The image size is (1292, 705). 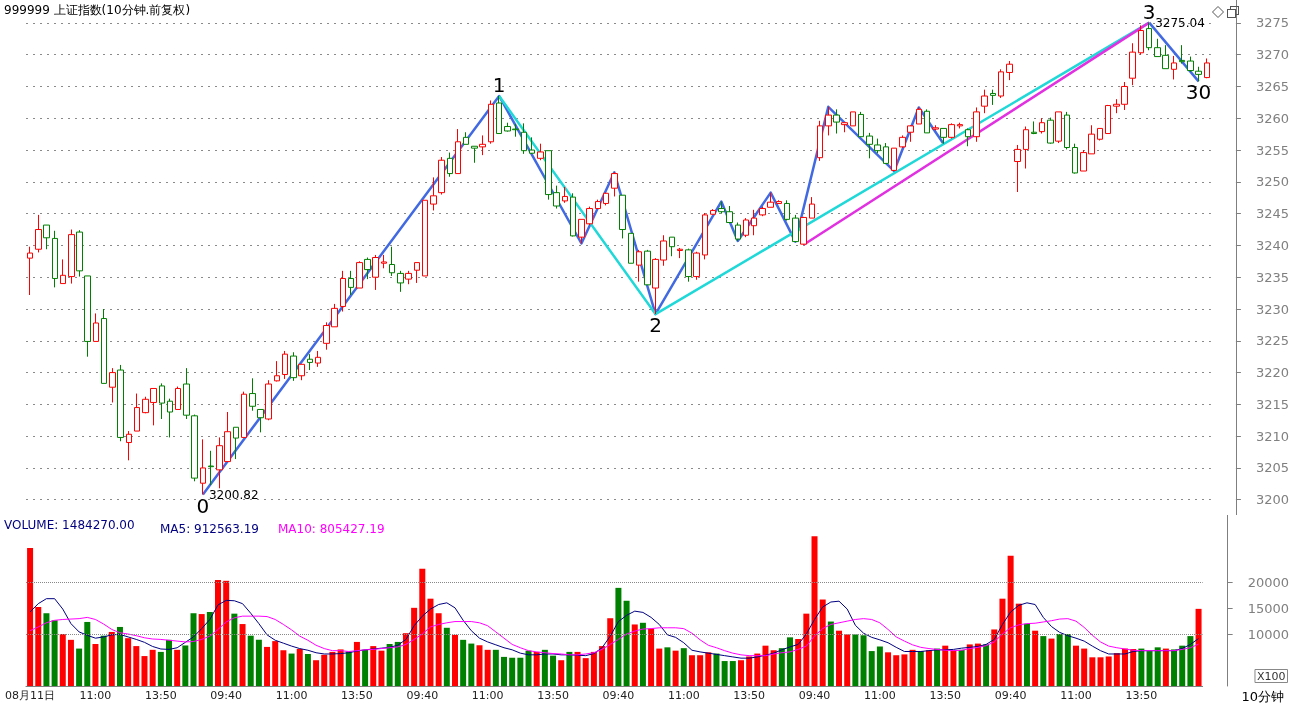 I want to click on y-tick-label: 3230, so click(x=1272, y=309).